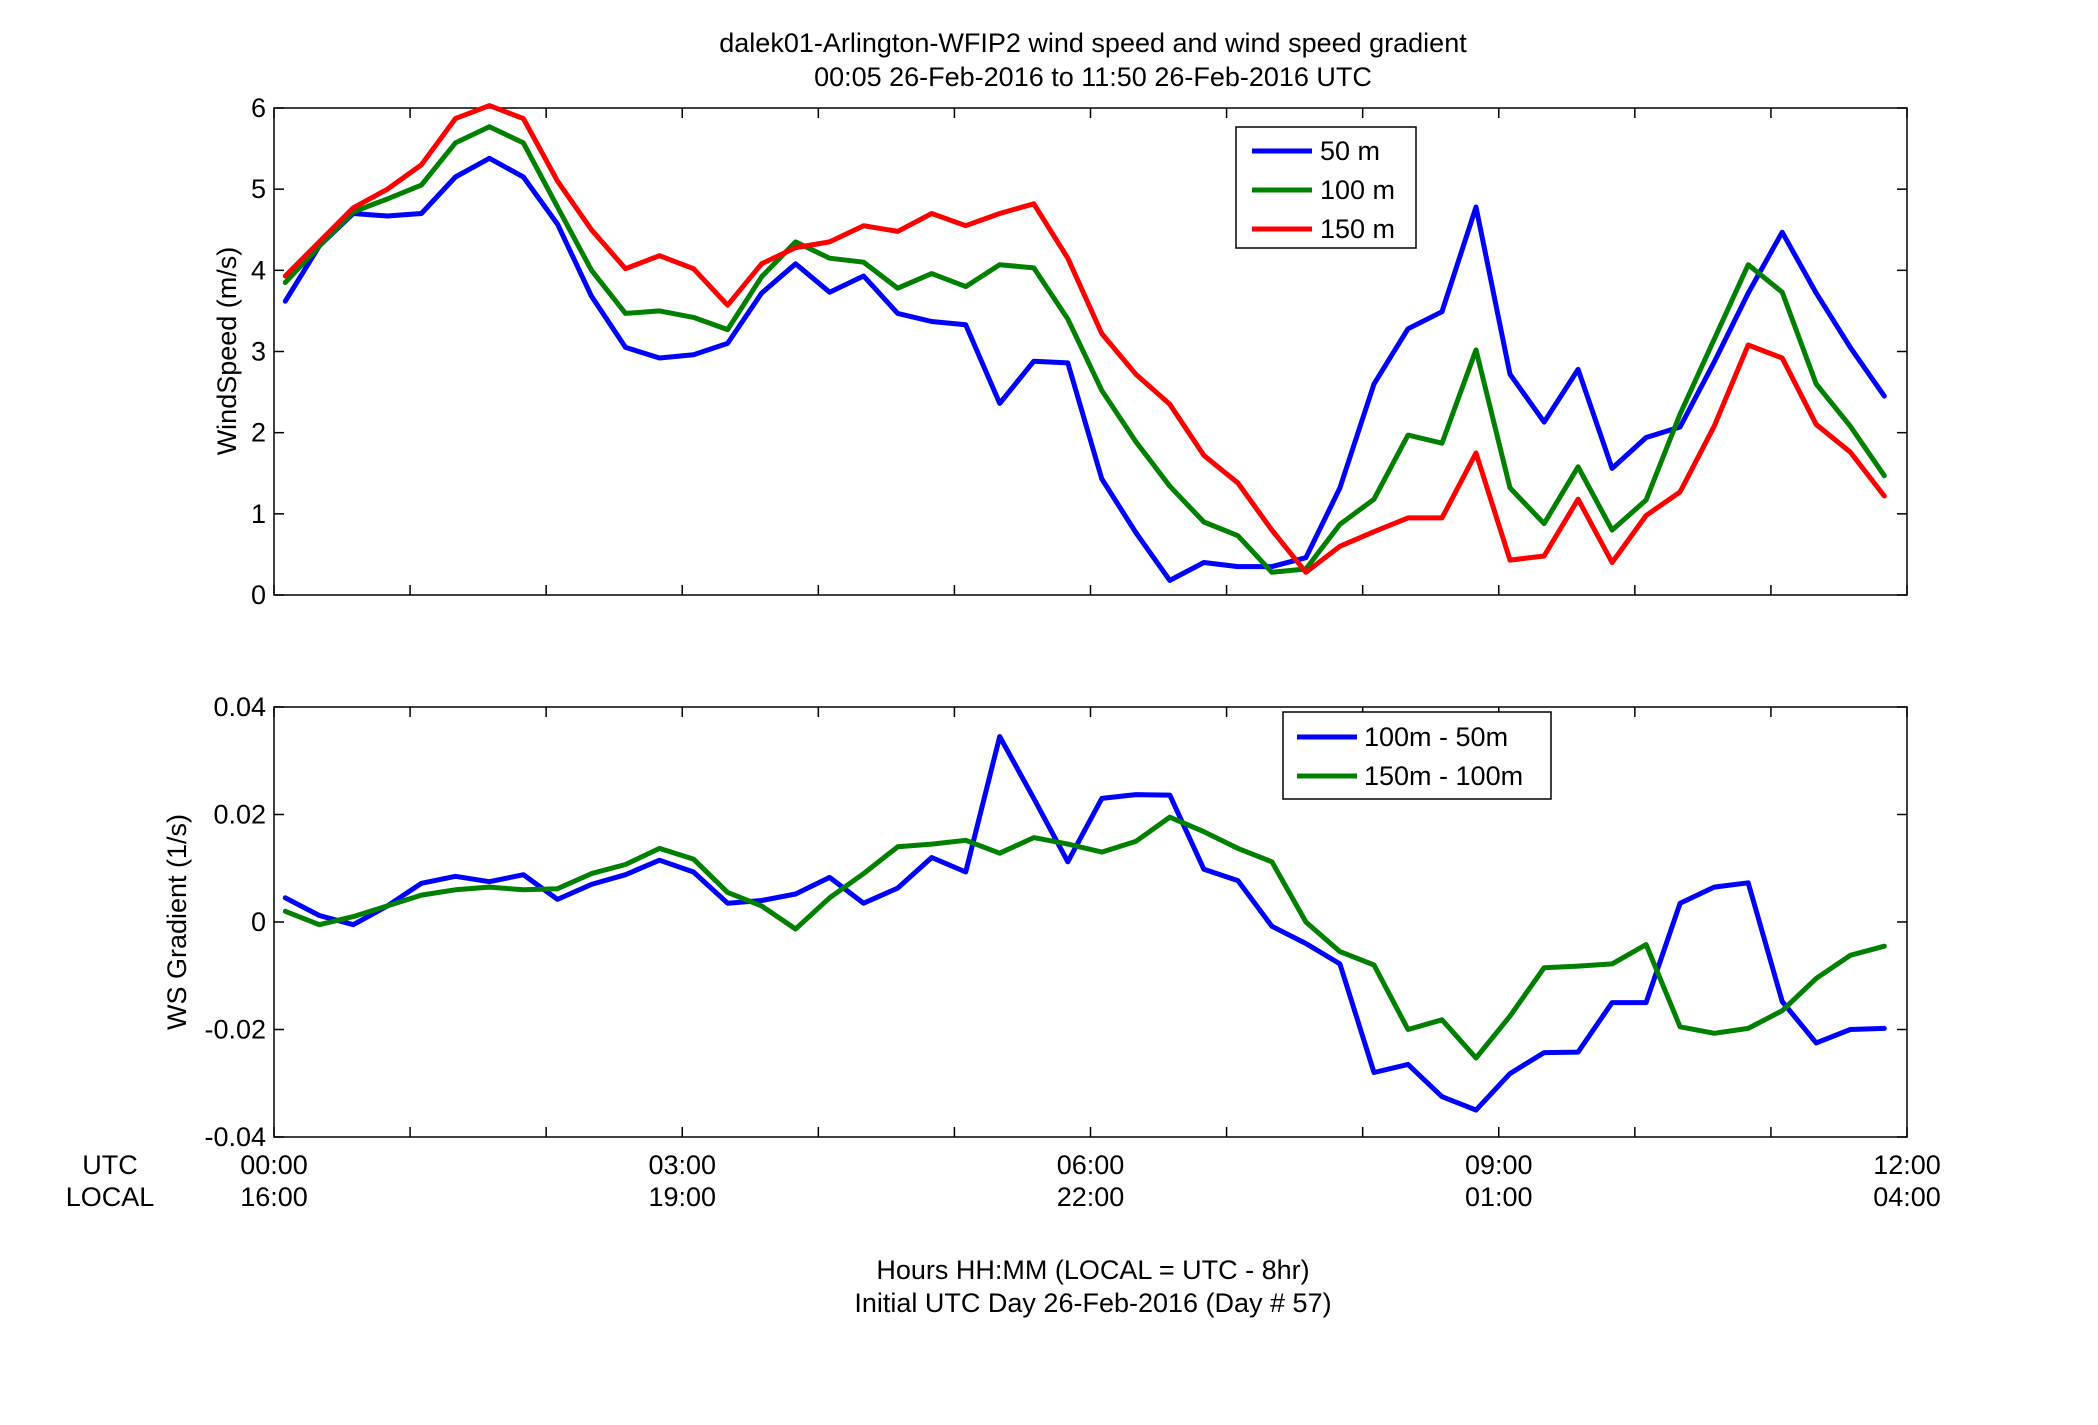  I want to click on wind-speed-ylabel: WindSpeed (m/s), so click(227, 351).